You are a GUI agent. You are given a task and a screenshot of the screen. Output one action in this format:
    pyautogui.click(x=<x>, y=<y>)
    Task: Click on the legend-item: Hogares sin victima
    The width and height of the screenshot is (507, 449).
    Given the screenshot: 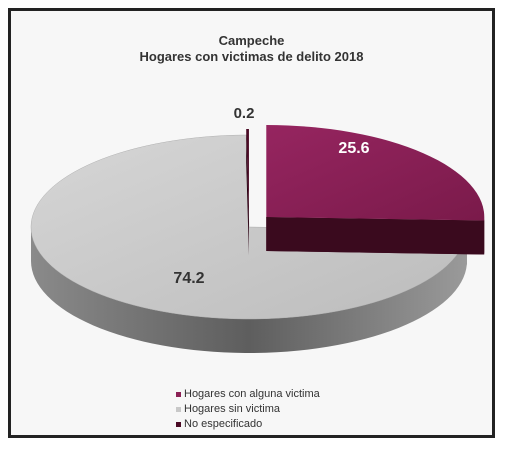 What is the action you would take?
    pyautogui.click(x=248, y=409)
    